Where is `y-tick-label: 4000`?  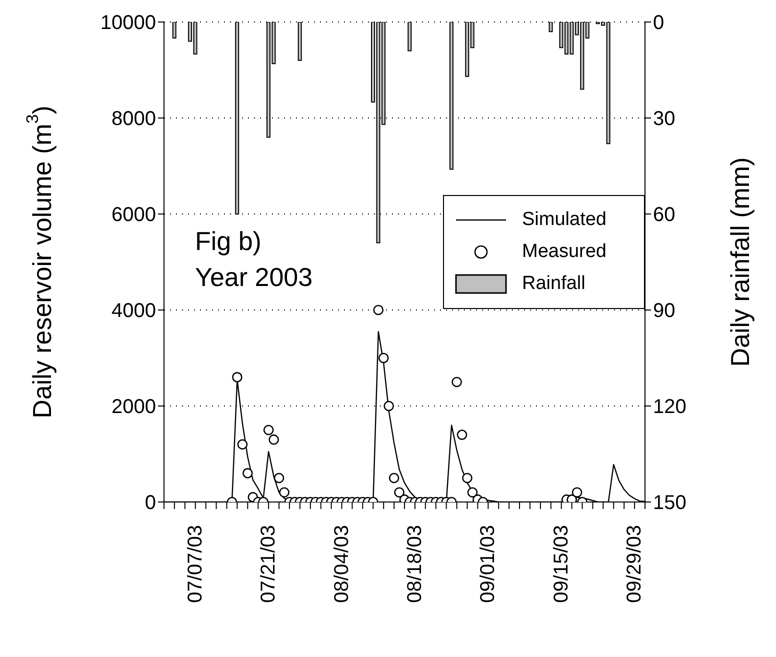 y-tick-label: 4000 is located at coordinates (134, 311).